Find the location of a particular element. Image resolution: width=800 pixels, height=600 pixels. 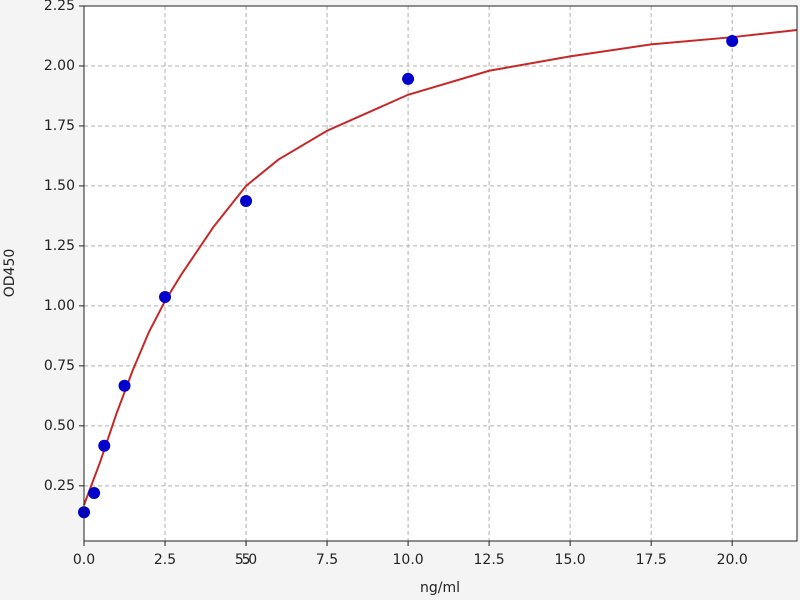

y-tick-label: 0.25 is located at coordinates (59, 486).